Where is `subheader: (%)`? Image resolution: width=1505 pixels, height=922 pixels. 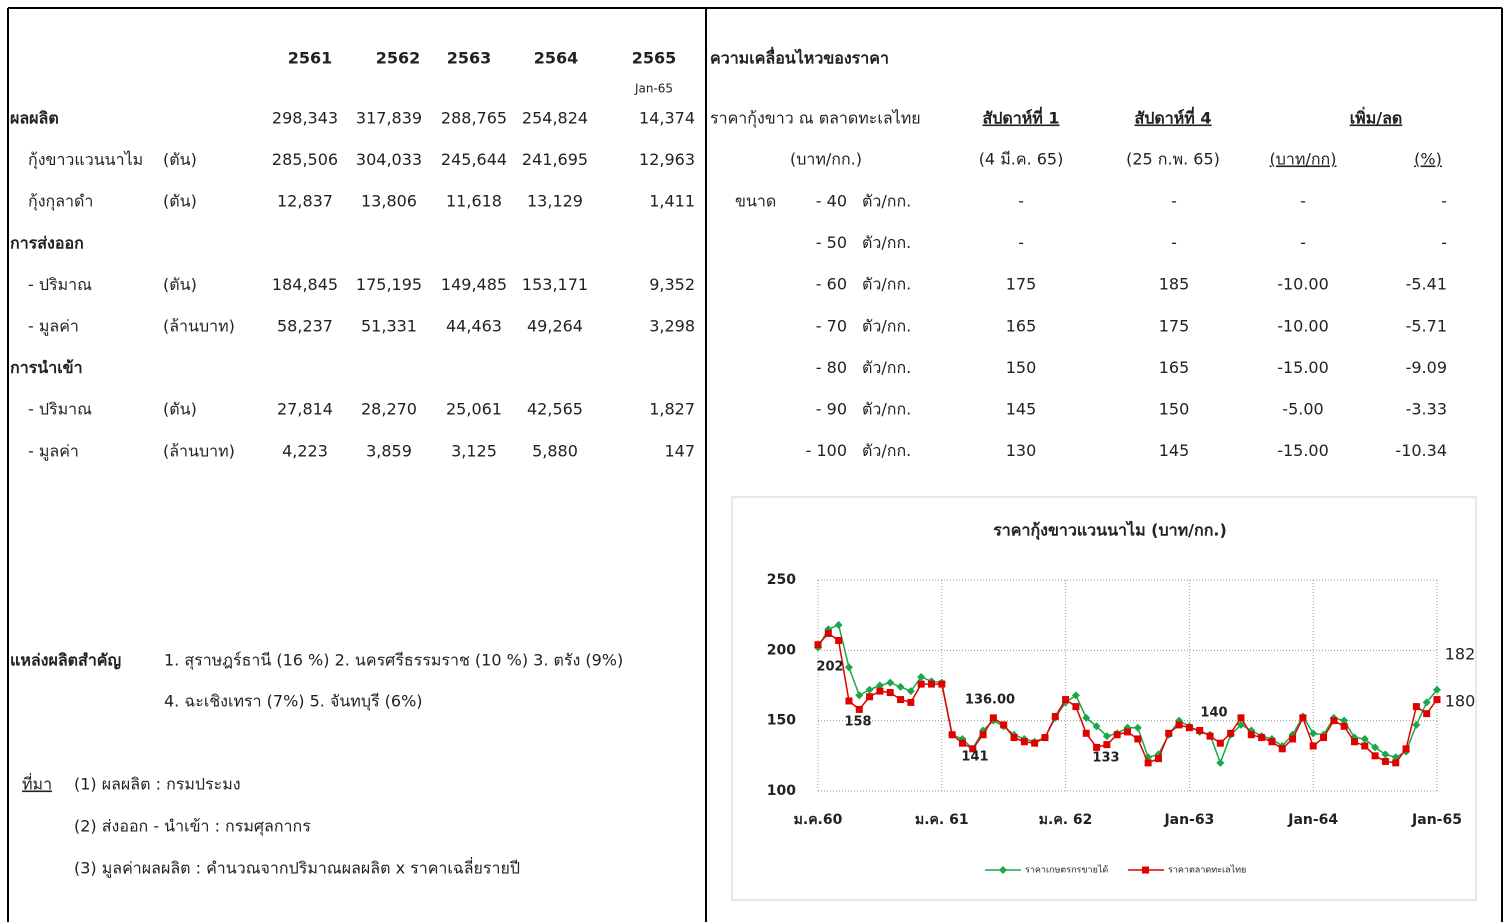
subheader: (%) is located at coordinates (1428, 159).